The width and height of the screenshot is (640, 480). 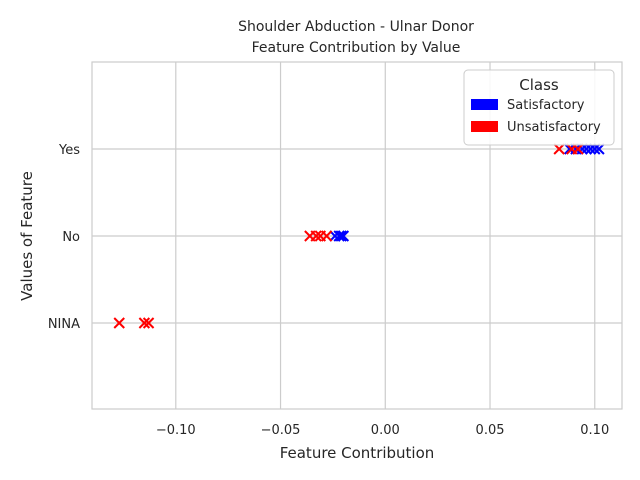 I want to click on x-tick-label: 0.00, so click(x=385, y=430).